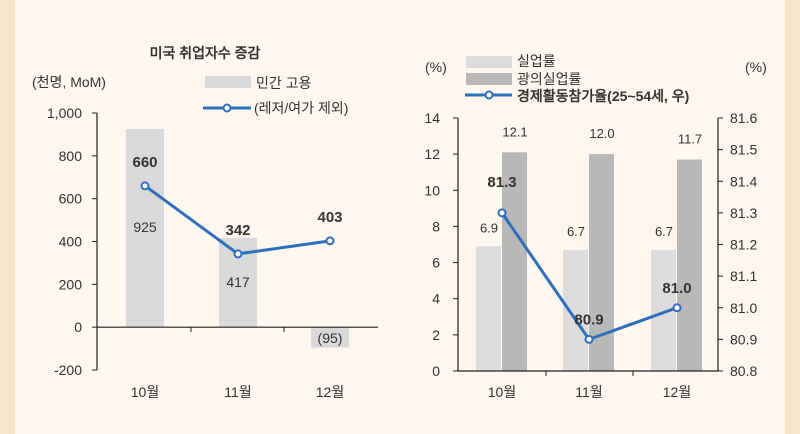 The height and width of the screenshot is (434, 800). Describe the element at coordinates (432, 118) in the screenshot. I see `y-tick-label: 14` at that location.